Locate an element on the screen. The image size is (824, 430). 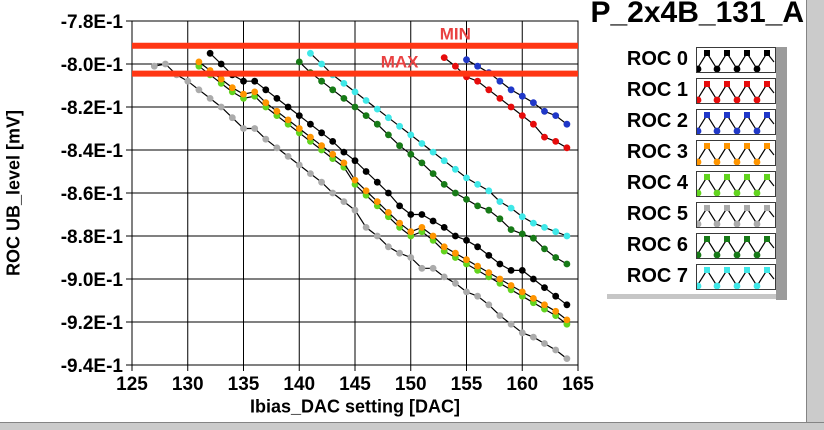
y-tick-label: -8.8E-1 is located at coordinates (92, 237).